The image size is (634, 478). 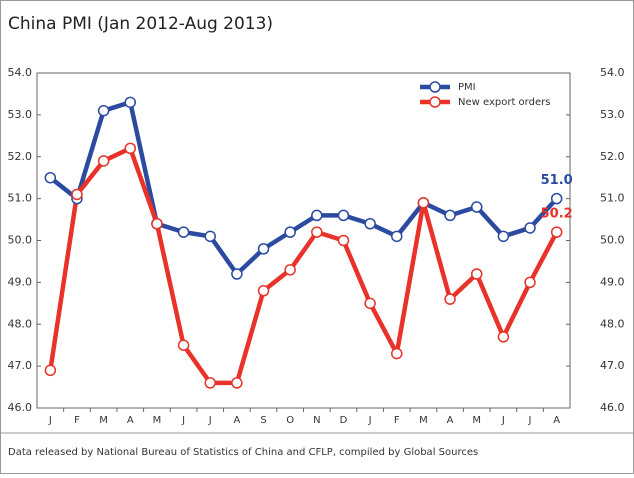 I want to click on x-tick-label: N, so click(x=316, y=420).